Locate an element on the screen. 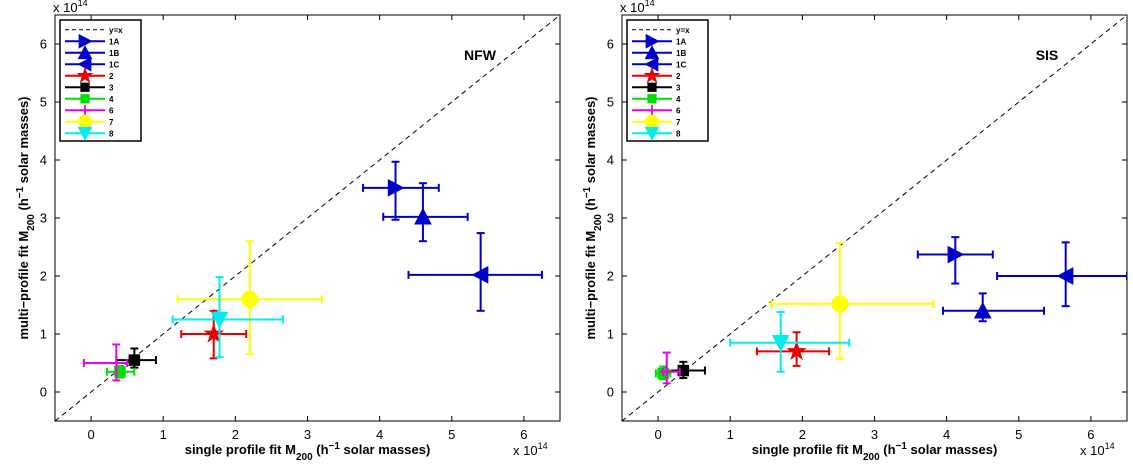 Image resolution: width=1133 pixels, height=474 pixels. y-tick-label: 3 is located at coordinates (610, 218).